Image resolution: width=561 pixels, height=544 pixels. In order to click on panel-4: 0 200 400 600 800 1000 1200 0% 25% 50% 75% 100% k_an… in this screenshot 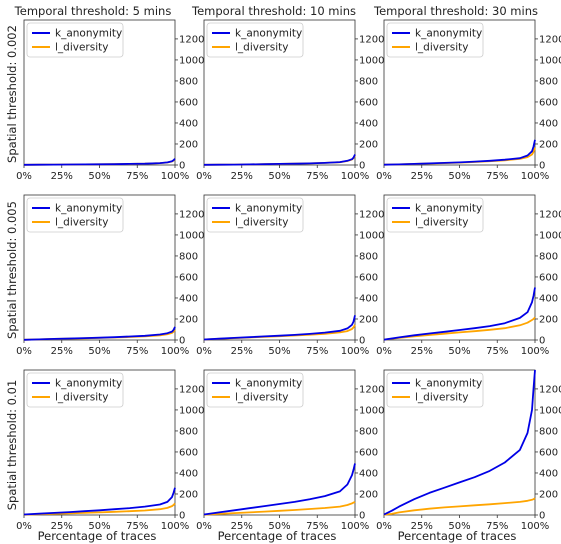, I will do `click(110, 275)`.